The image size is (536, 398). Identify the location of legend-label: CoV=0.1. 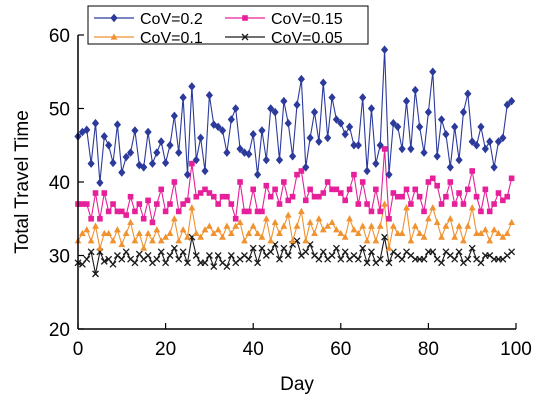
(171, 38).